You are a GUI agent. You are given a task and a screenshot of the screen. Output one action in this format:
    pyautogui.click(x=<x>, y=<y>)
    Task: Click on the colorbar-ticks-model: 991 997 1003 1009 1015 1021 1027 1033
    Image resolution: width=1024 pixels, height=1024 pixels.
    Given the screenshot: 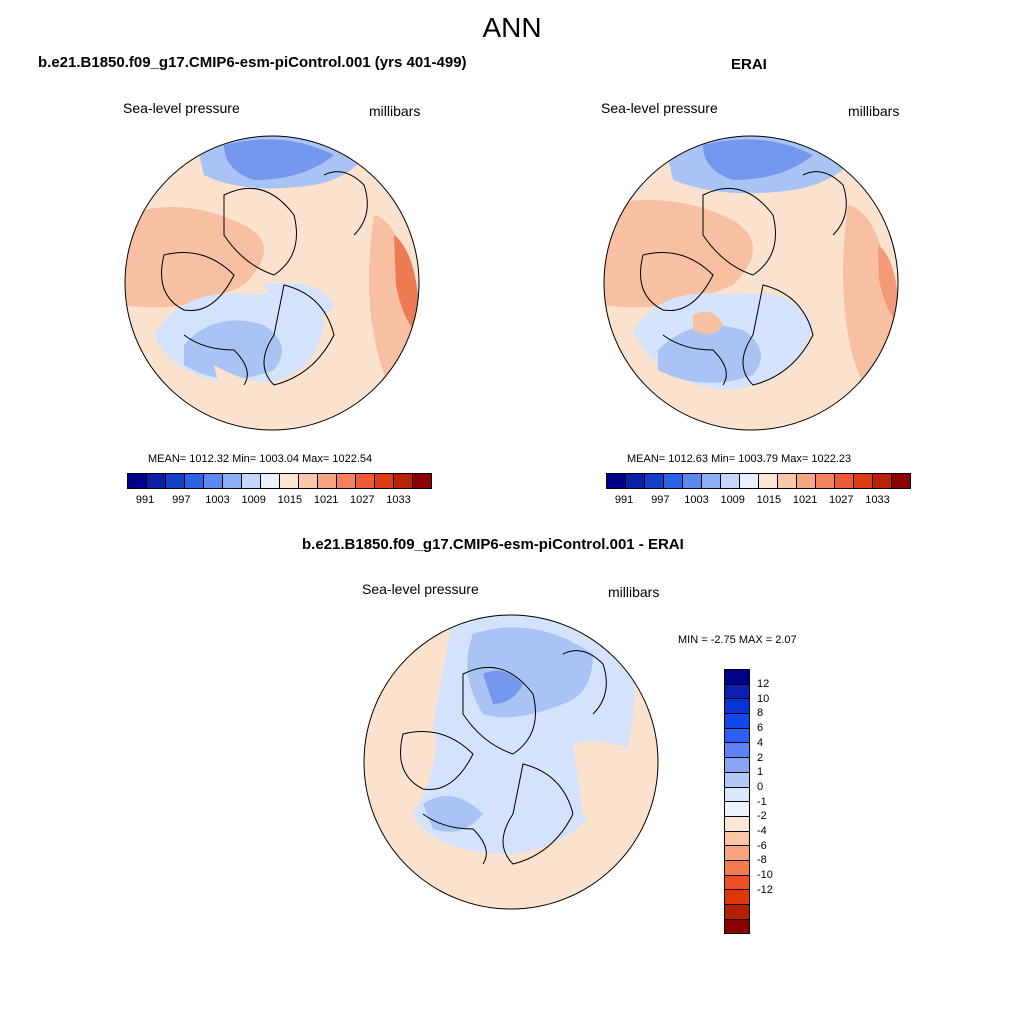 What is the action you would take?
    pyautogui.click(x=272, y=502)
    